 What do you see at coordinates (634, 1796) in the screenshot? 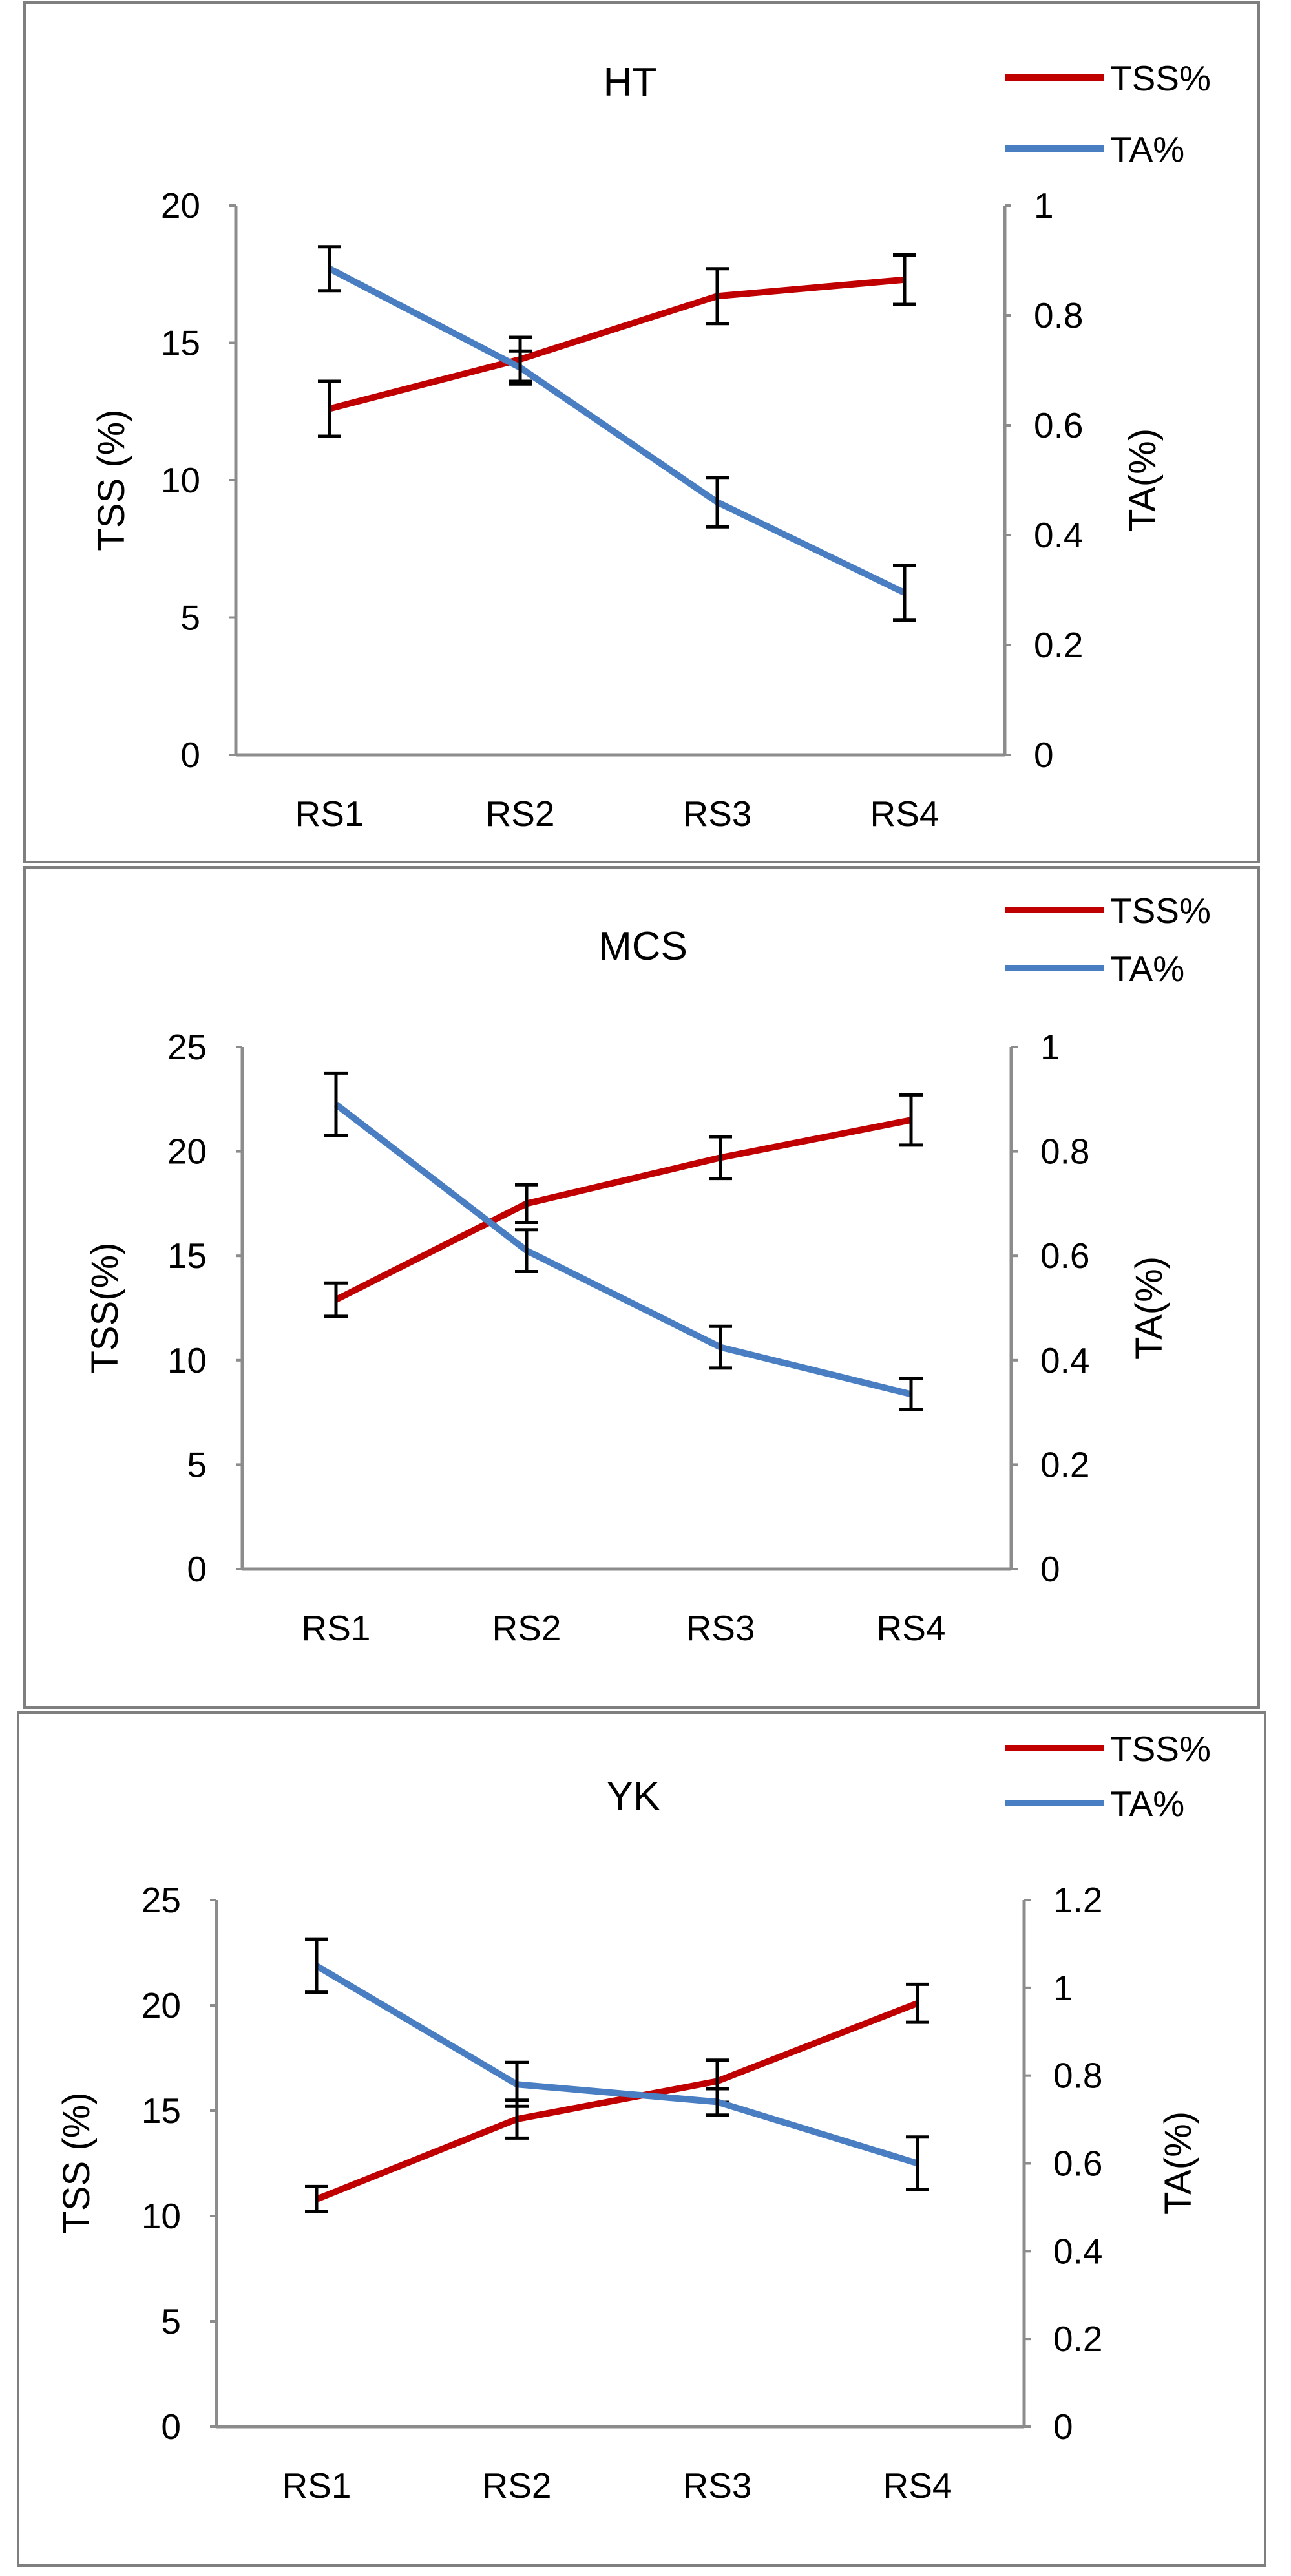
I see `chart-title: YK` at bounding box center [634, 1796].